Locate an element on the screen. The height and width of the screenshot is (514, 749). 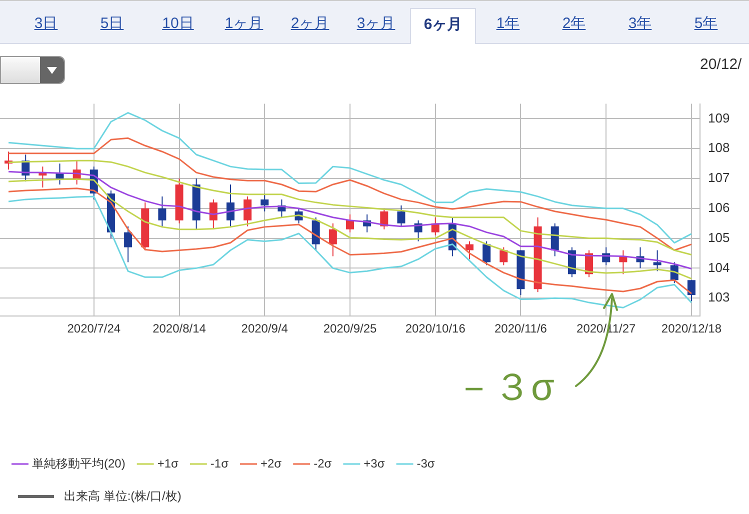
y-tick-label: 103 is located at coordinates (719, 297).